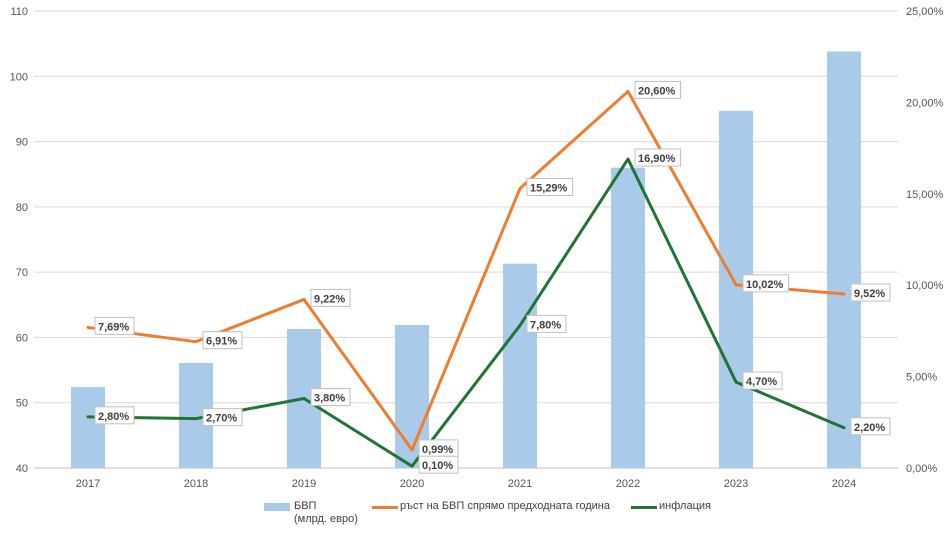 This screenshot has height=534, width=949. Describe the element at coordinates (19, 240) in the screenshot. I see `left-axis: 40 50 60 70 80 90 100 110` at that location.